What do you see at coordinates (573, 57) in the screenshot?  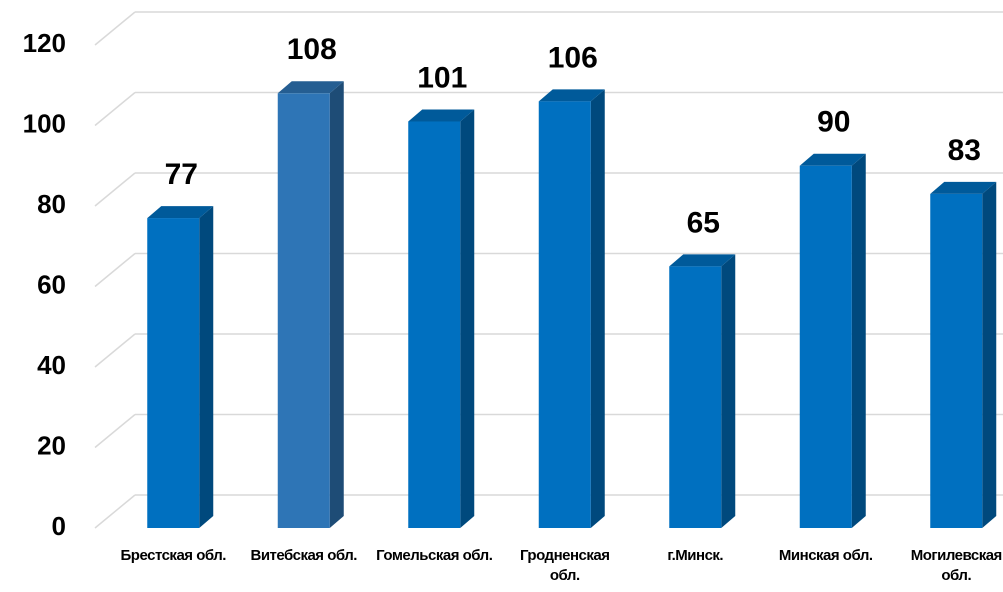 I see `value-label: 106` at bounding box center [573, 57].